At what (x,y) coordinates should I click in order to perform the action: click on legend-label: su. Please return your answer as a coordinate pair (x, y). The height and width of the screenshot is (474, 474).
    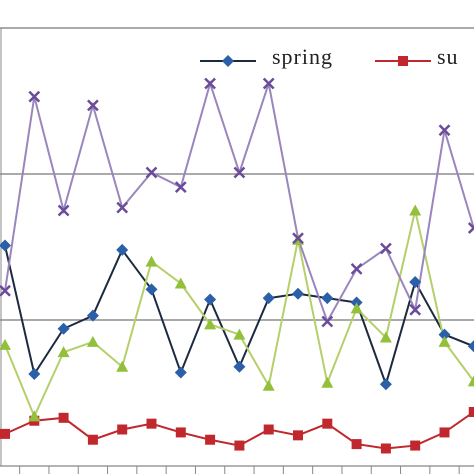
    Looking at the image, I should click on (448, 56).